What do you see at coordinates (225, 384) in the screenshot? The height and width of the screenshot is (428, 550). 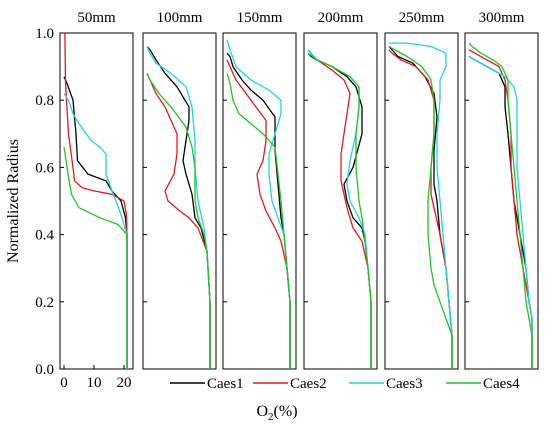 I see `legend-label-caes1: Caes1` at bounding box center [225, 384].